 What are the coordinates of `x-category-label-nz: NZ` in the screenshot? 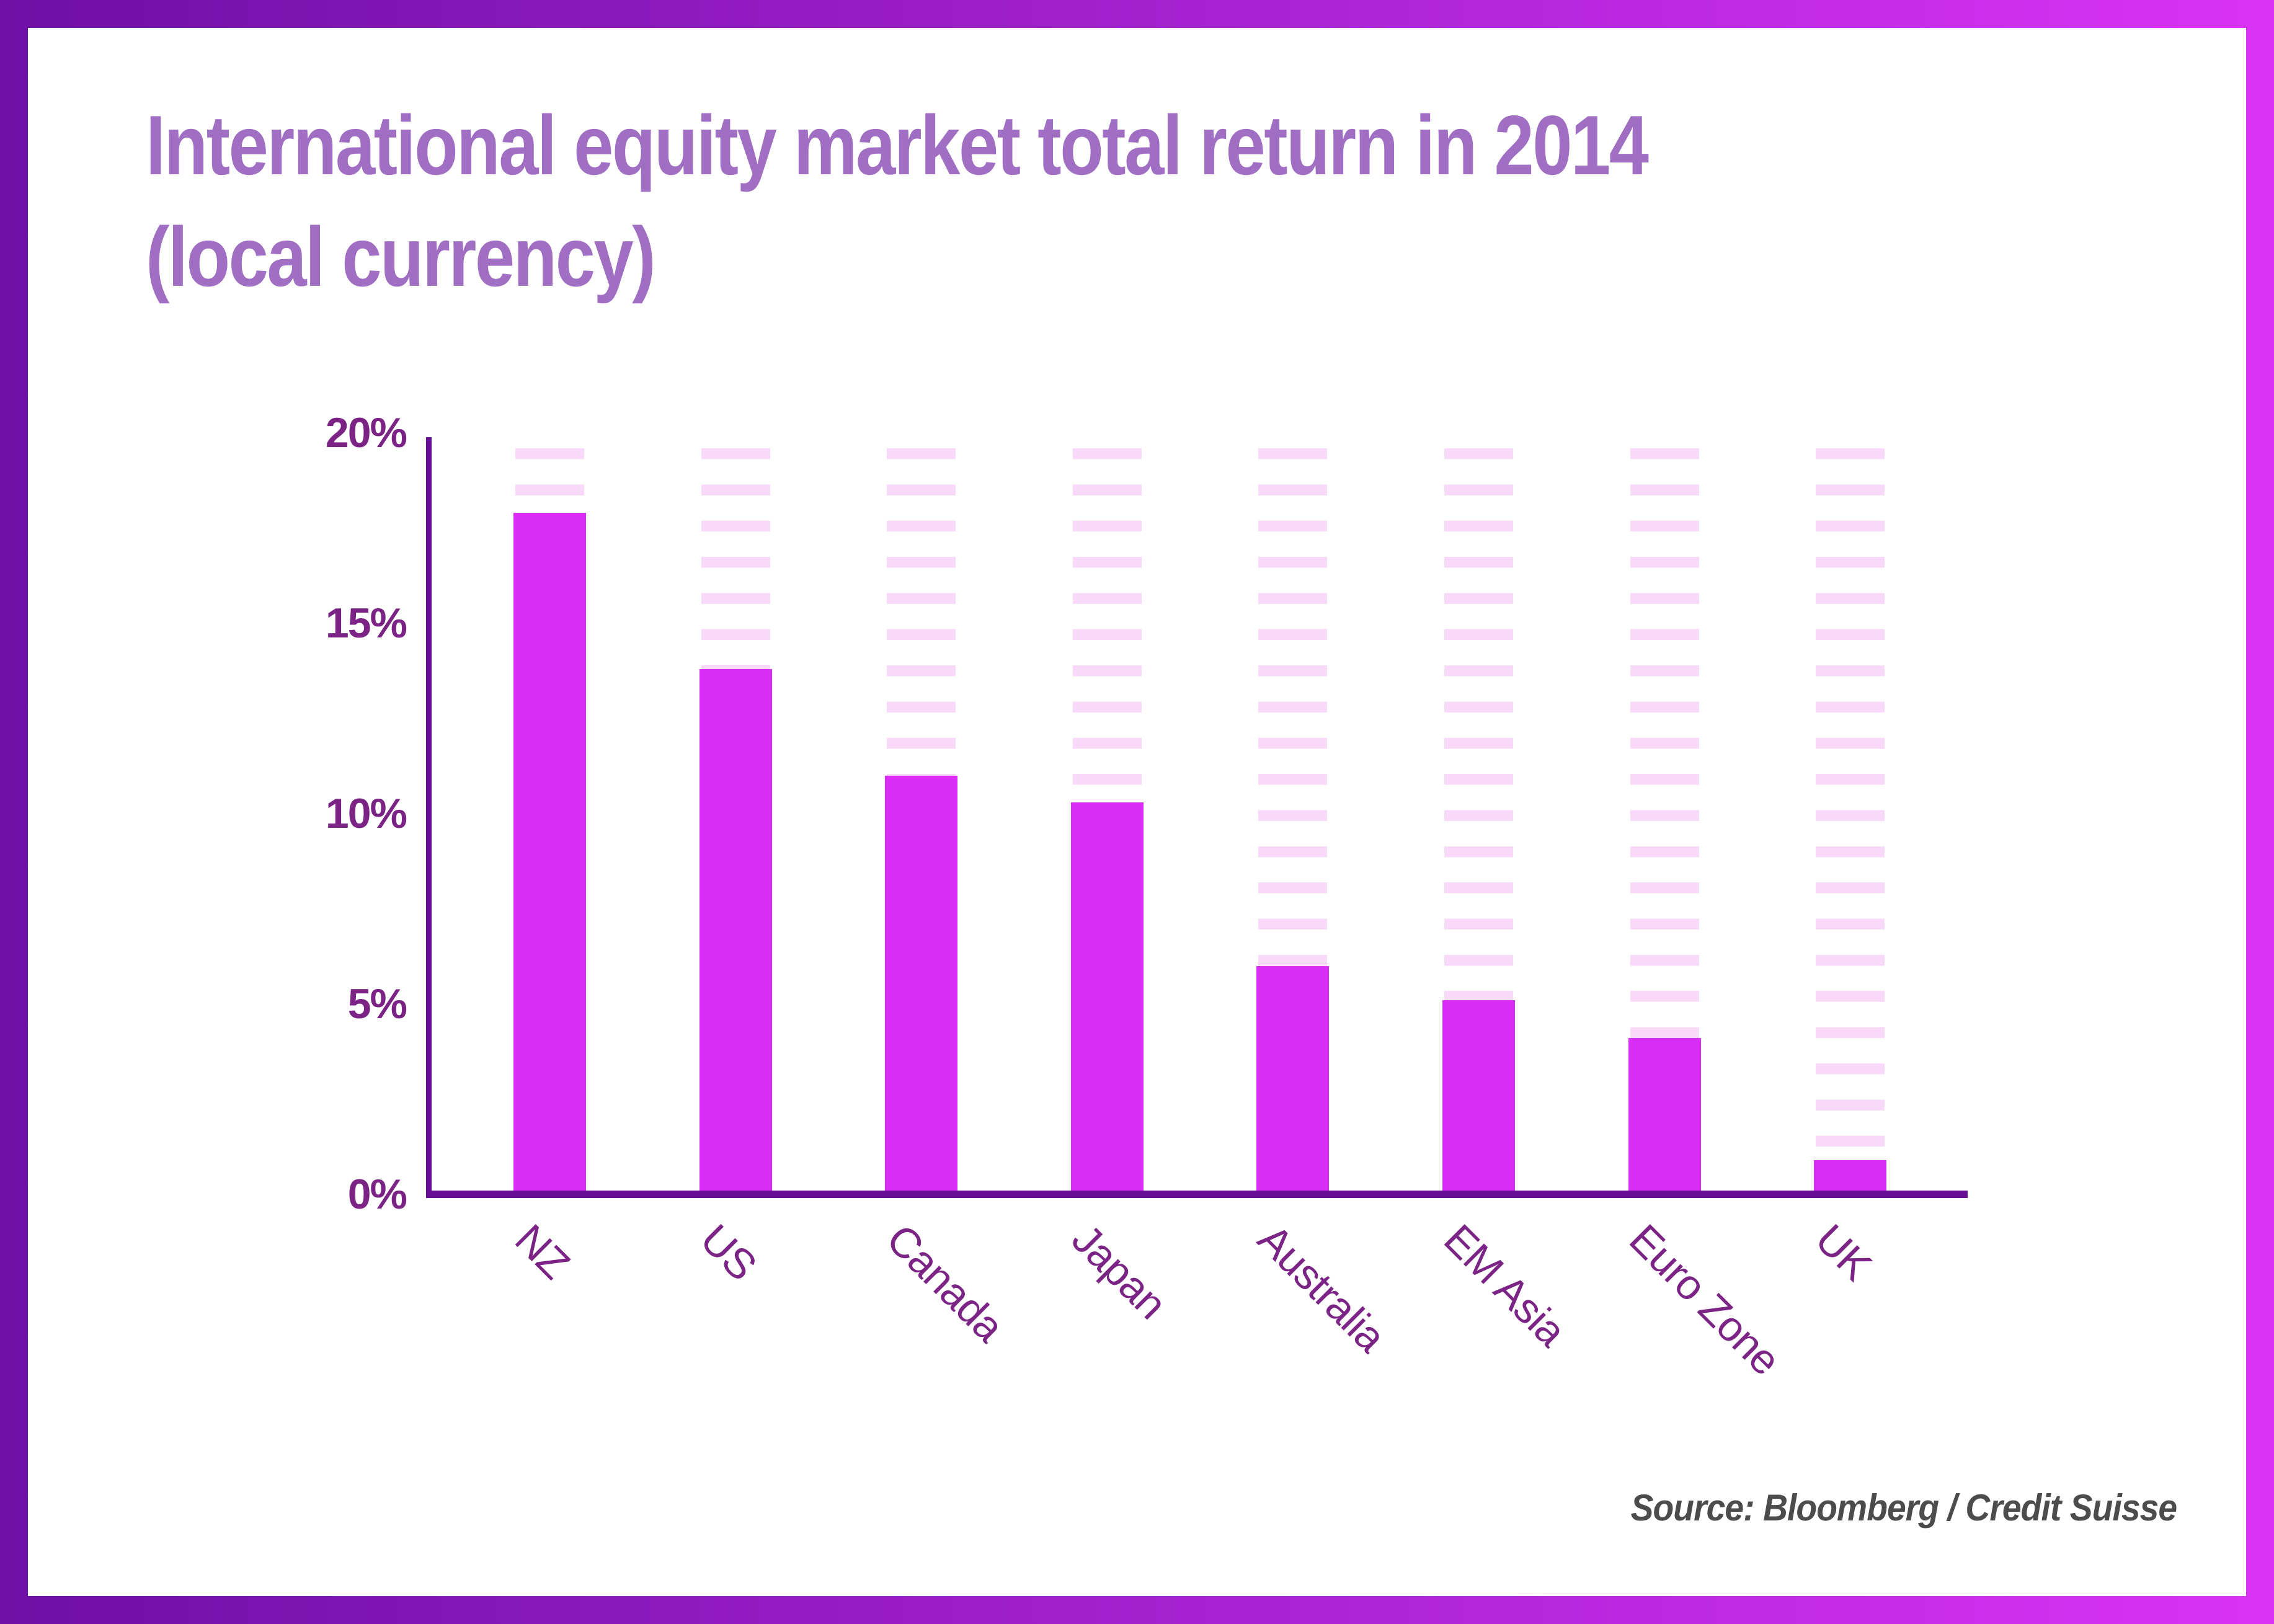 It's located at (542, 1251).